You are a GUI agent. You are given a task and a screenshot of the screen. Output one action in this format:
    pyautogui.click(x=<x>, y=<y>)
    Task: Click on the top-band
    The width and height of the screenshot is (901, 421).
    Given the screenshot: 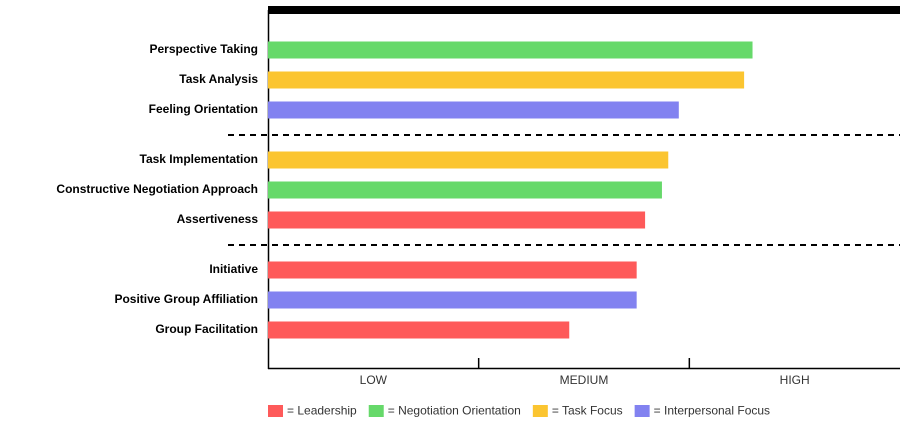 What is the action you would take?
    pyautogui.click(x=584, y=10)
    